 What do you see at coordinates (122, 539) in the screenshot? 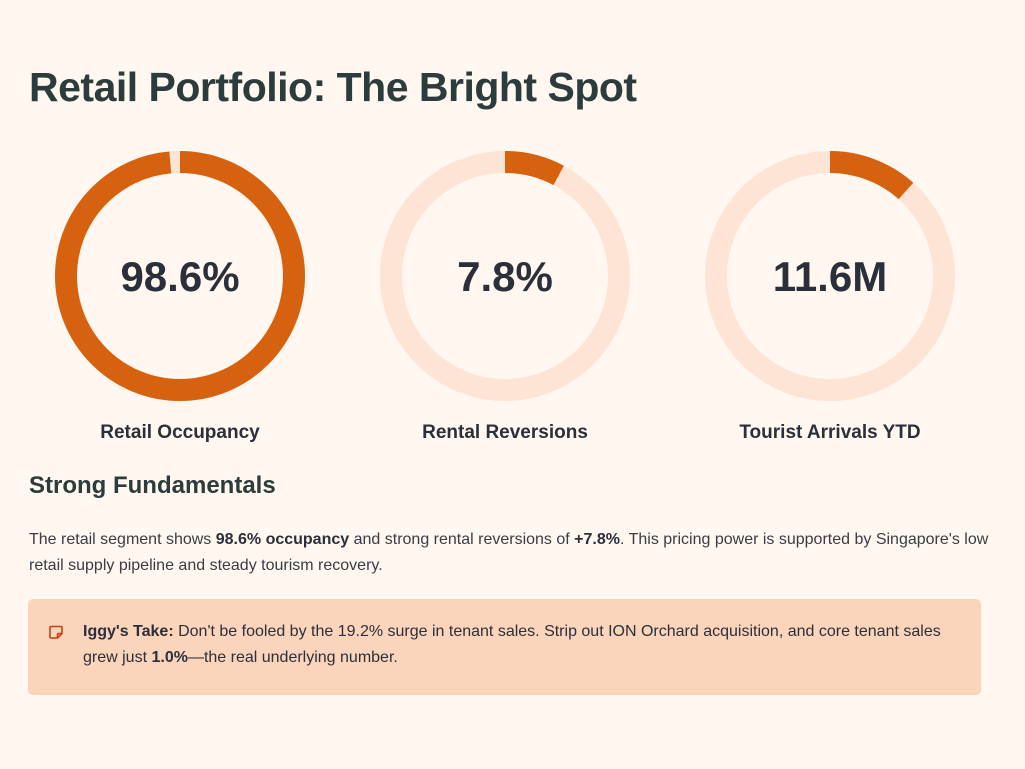
I see `text-segment: The retail segment shows` at bounding box center [122, 539].